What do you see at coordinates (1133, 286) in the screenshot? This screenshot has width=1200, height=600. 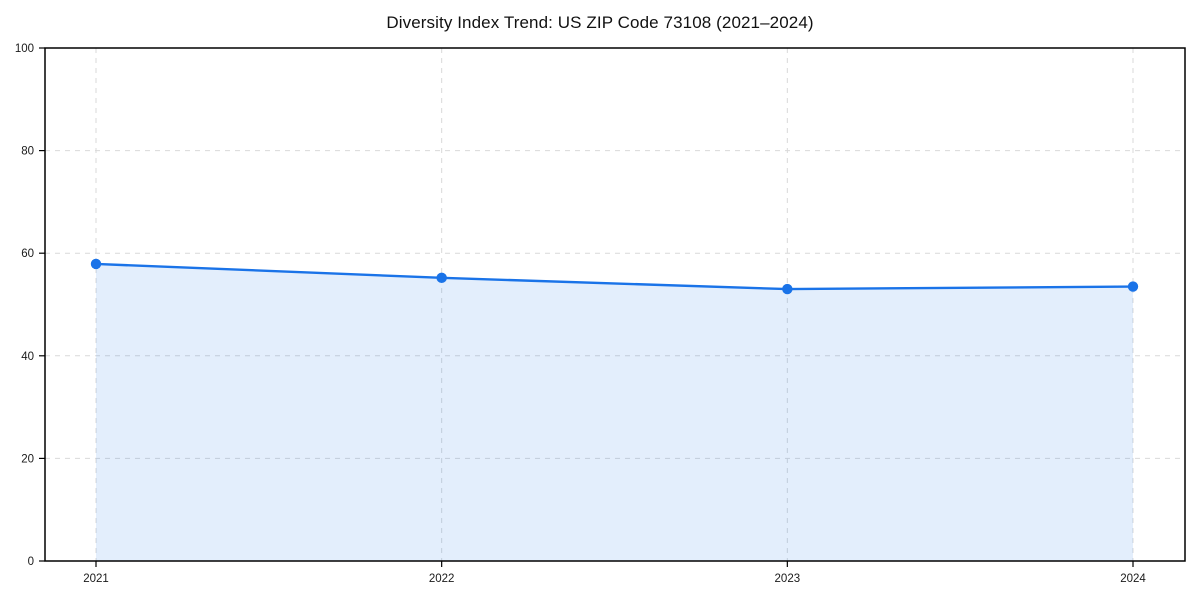 I see `data-point-2024` at bounding box center [1133, 286].